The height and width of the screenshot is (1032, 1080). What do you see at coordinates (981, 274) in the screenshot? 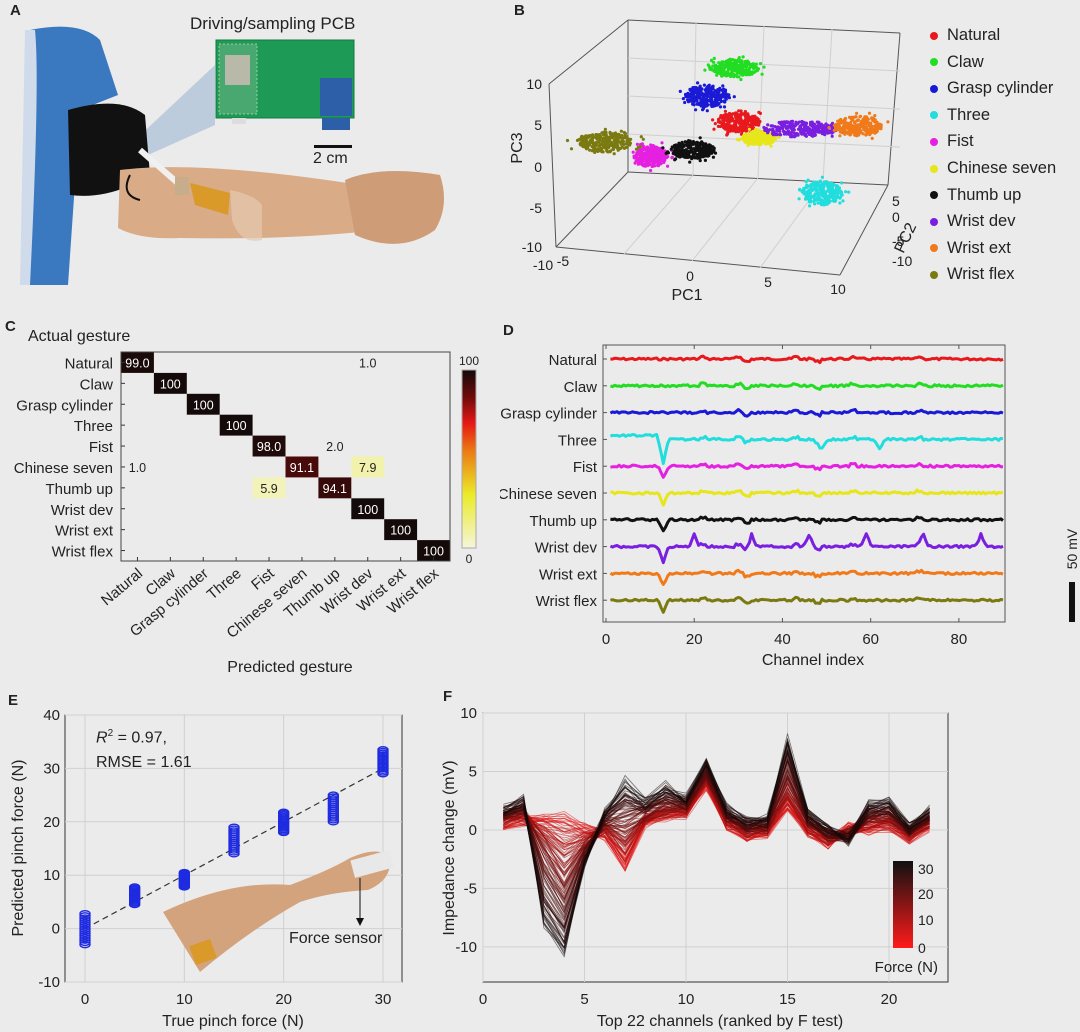
I see `legend-label: Wrist flex` at bounding box center [981, 274].